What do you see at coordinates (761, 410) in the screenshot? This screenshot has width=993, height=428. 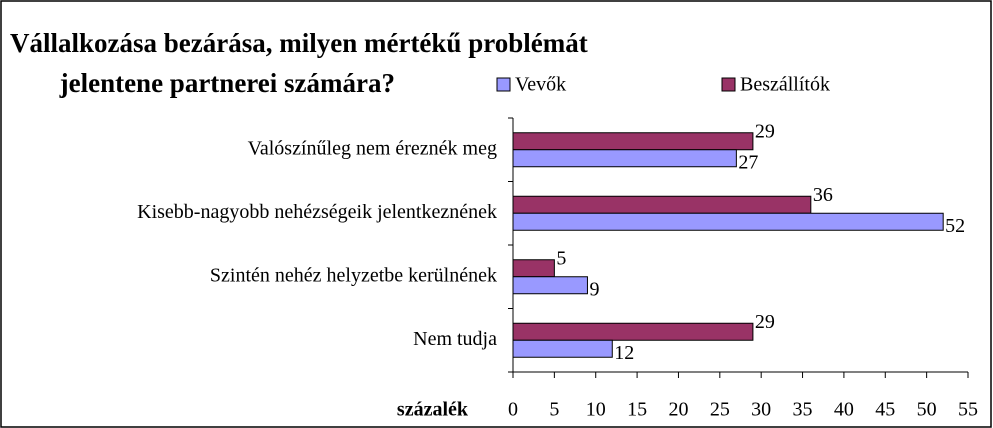 I see `x-tick-label: 30` at bounding box center [761, 410].